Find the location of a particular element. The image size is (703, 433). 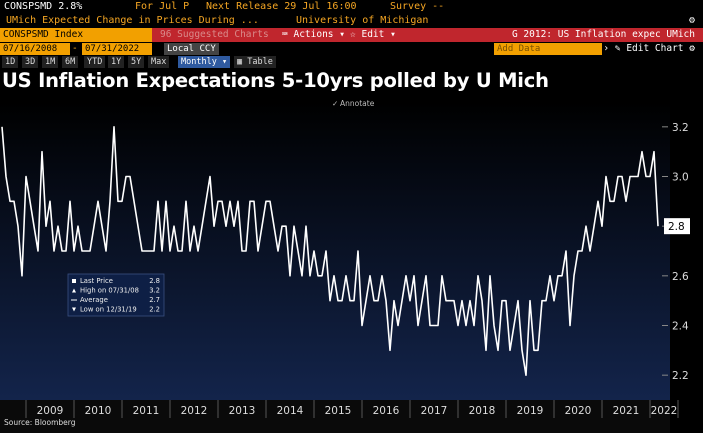

legend-label: Low on 12/31/19 is located at coordinates (108, 310).